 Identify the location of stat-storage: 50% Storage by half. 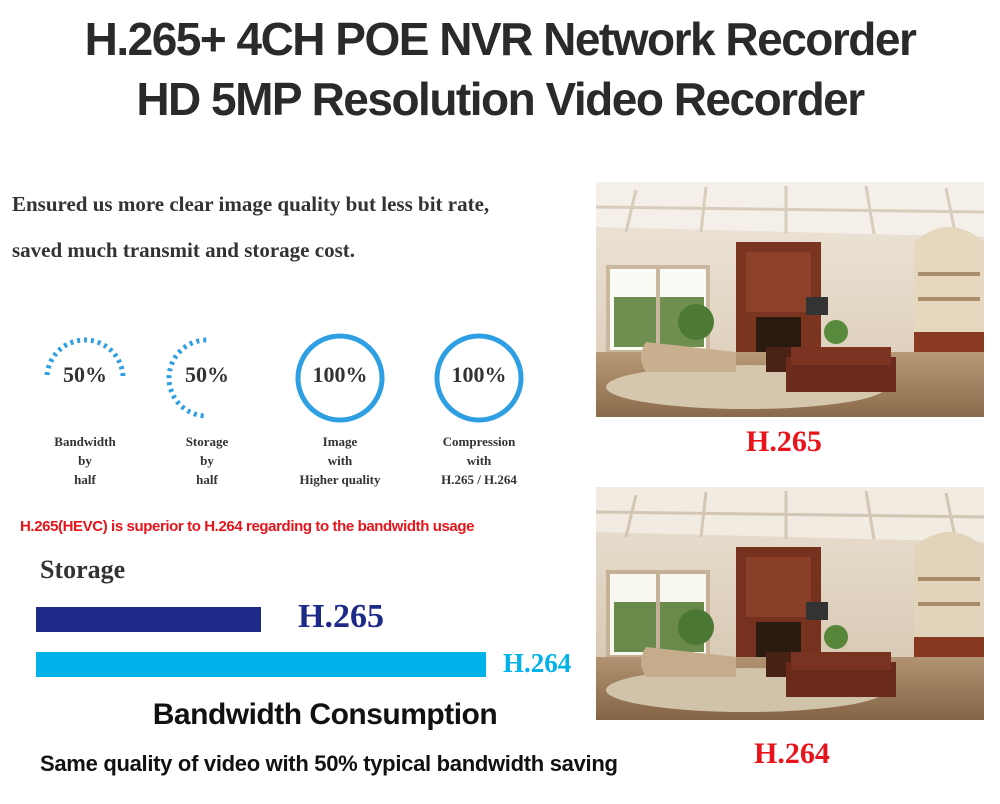
(207, 409).